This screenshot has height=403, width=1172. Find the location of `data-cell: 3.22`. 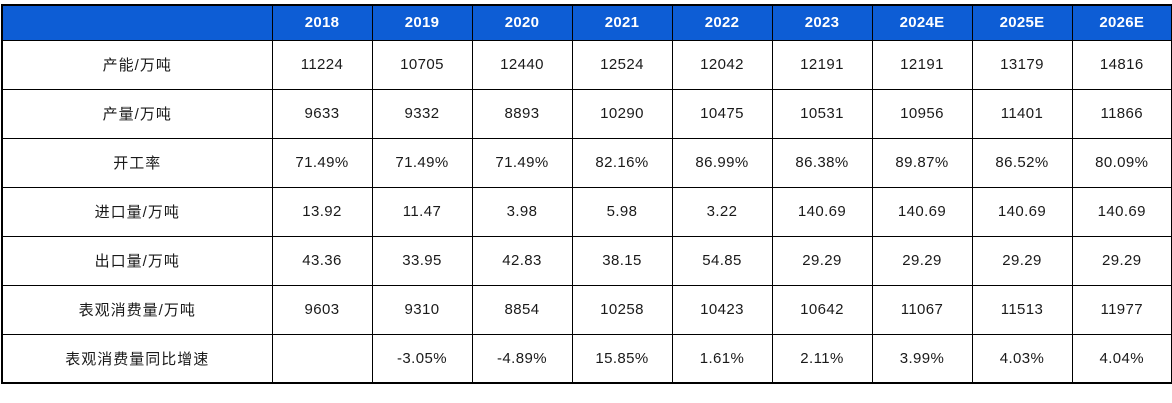

data-cell: 3.22 is located at coordinates (722, 211).